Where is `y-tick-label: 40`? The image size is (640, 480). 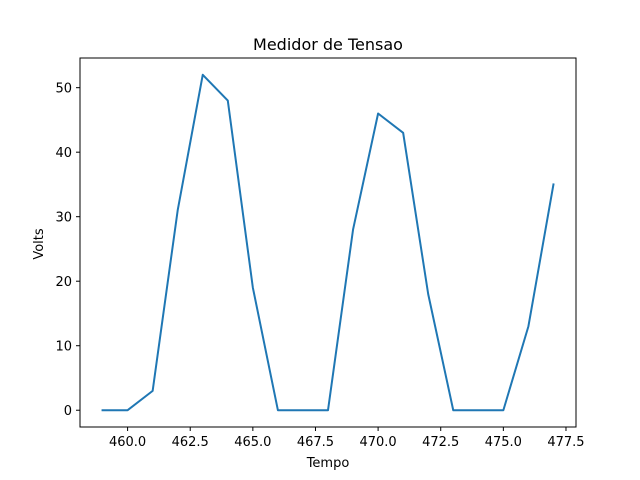 y-tick-label: 40 is located at coordinates (63, 153).